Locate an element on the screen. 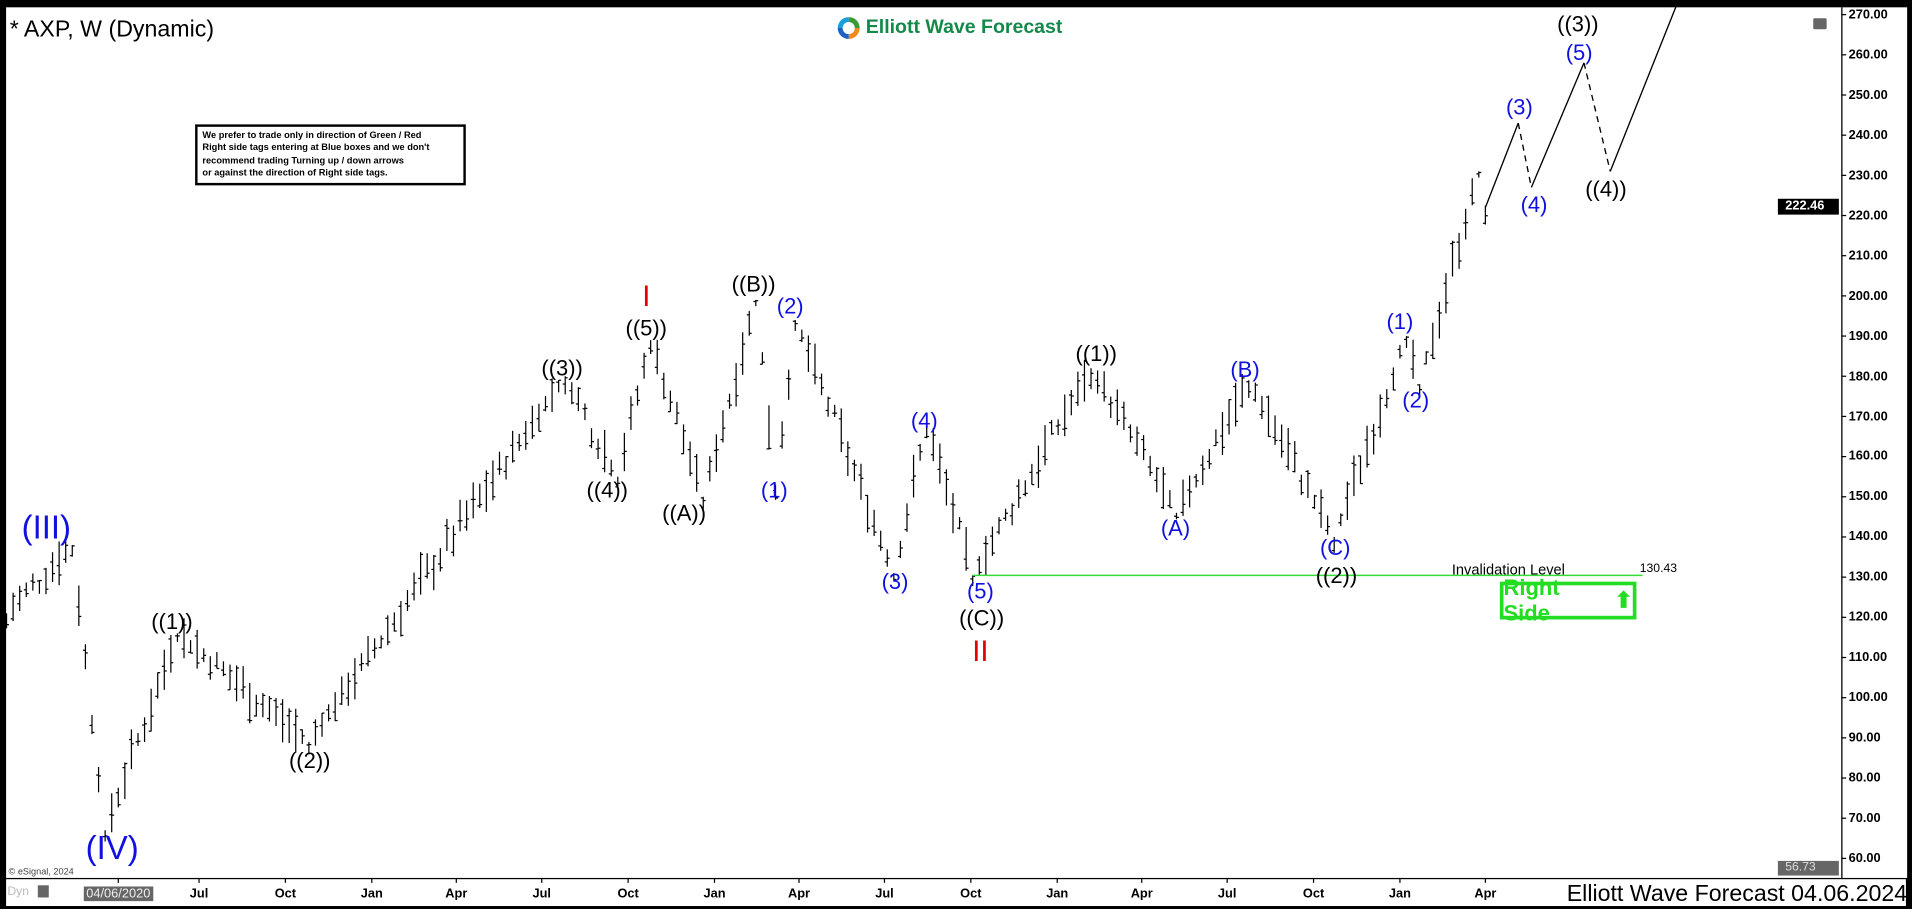 Image resolution: width=1912 pixels, height=909 pixels. wave-label: ((A)) is located at coordinates (684, 513).